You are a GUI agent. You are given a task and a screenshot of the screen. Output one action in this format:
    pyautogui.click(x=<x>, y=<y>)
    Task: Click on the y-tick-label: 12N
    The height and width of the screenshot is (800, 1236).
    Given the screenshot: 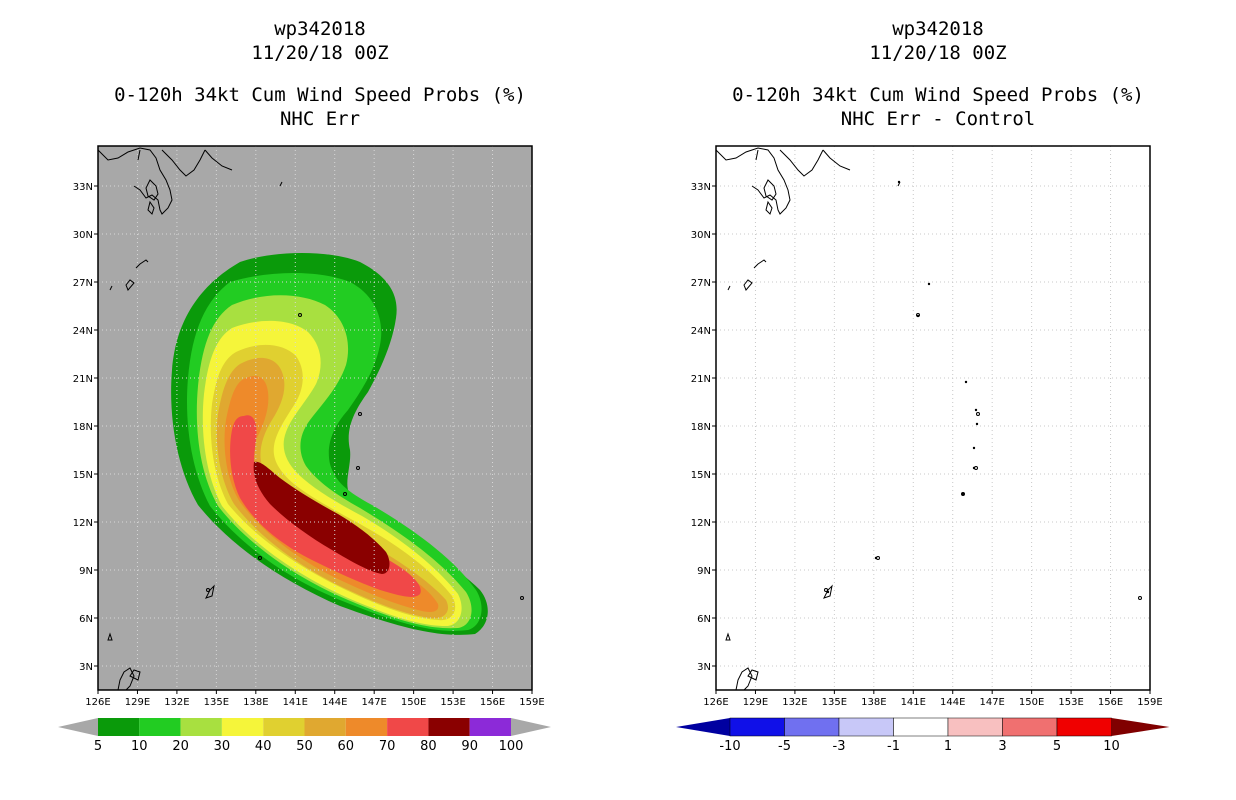 What is the action you would take?
    pyautogui.click(x=83, y=523)
    